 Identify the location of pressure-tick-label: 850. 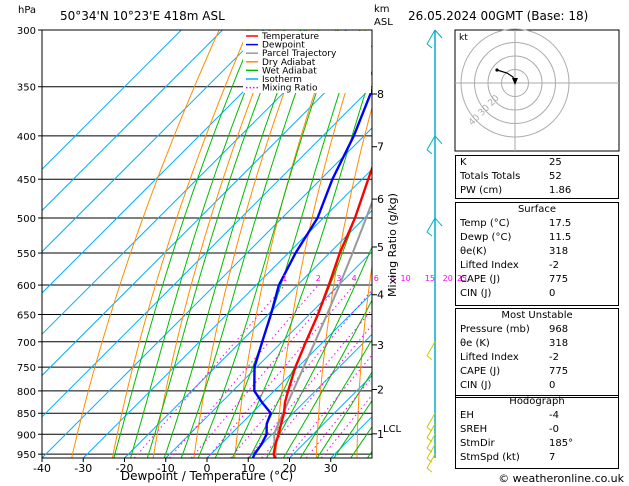
(26, 414).